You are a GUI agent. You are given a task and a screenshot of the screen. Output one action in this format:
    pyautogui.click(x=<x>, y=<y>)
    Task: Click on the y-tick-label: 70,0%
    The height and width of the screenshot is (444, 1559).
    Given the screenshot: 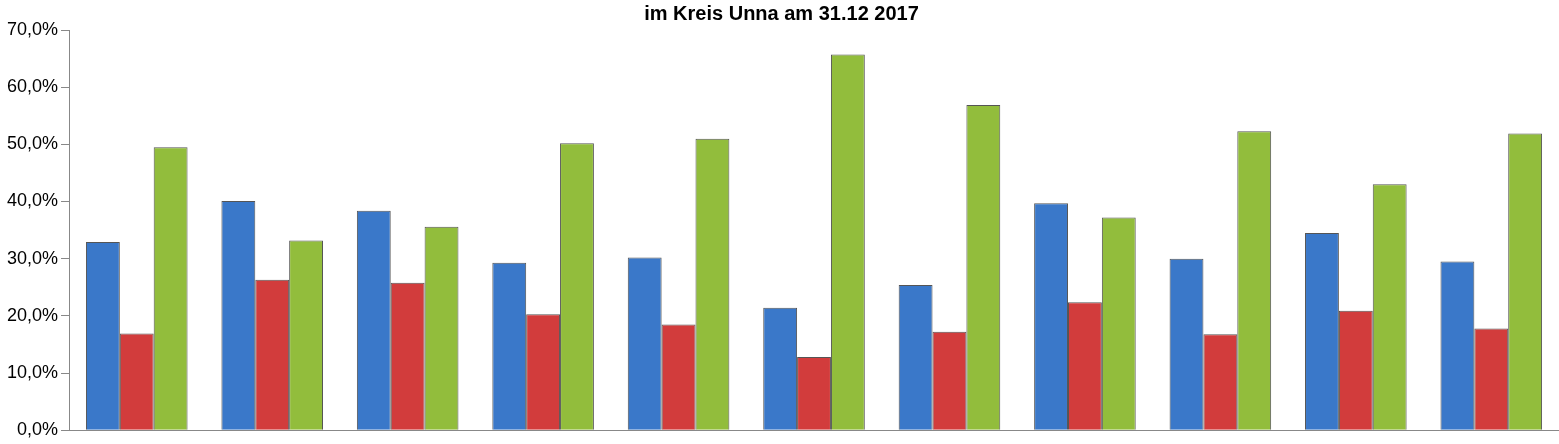 What is the action you would take?
    pyautogui.click(x=32, y=28)
    